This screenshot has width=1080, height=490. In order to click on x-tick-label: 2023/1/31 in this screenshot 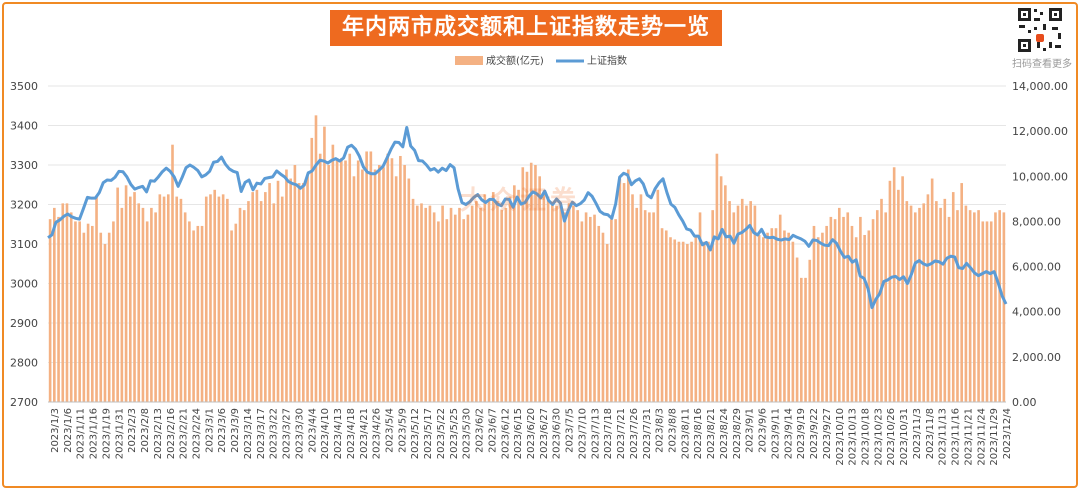, I will do `click(119, 433)`.